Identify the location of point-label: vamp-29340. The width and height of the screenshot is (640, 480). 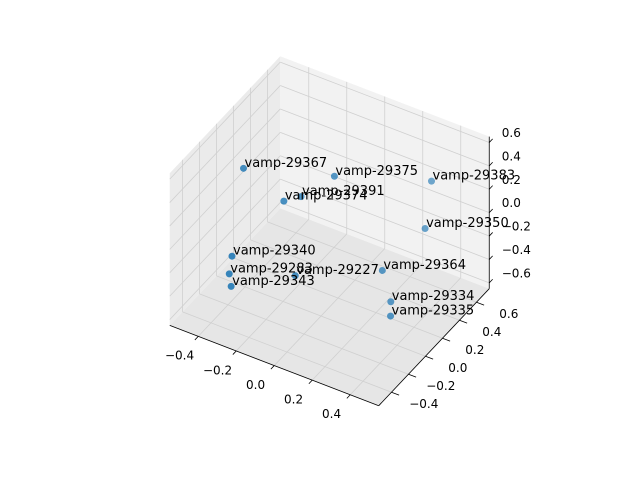
(274, 251).